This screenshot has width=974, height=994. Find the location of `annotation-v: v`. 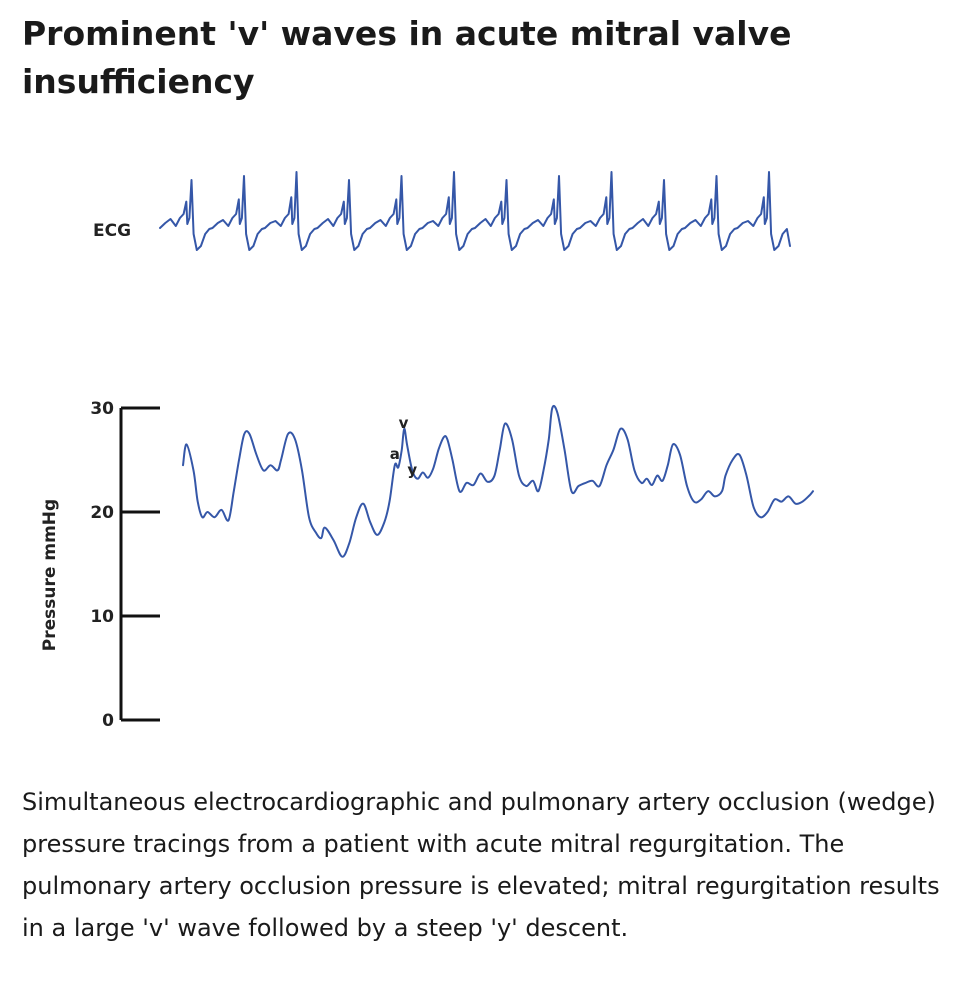

annotation-v: v is located at coordinates (404, 423).